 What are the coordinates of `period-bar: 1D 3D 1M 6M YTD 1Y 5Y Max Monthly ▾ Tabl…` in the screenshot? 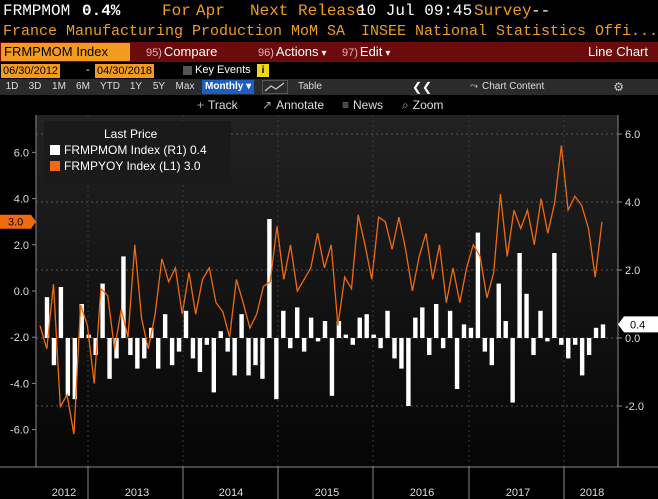 It's located at (329, 87).